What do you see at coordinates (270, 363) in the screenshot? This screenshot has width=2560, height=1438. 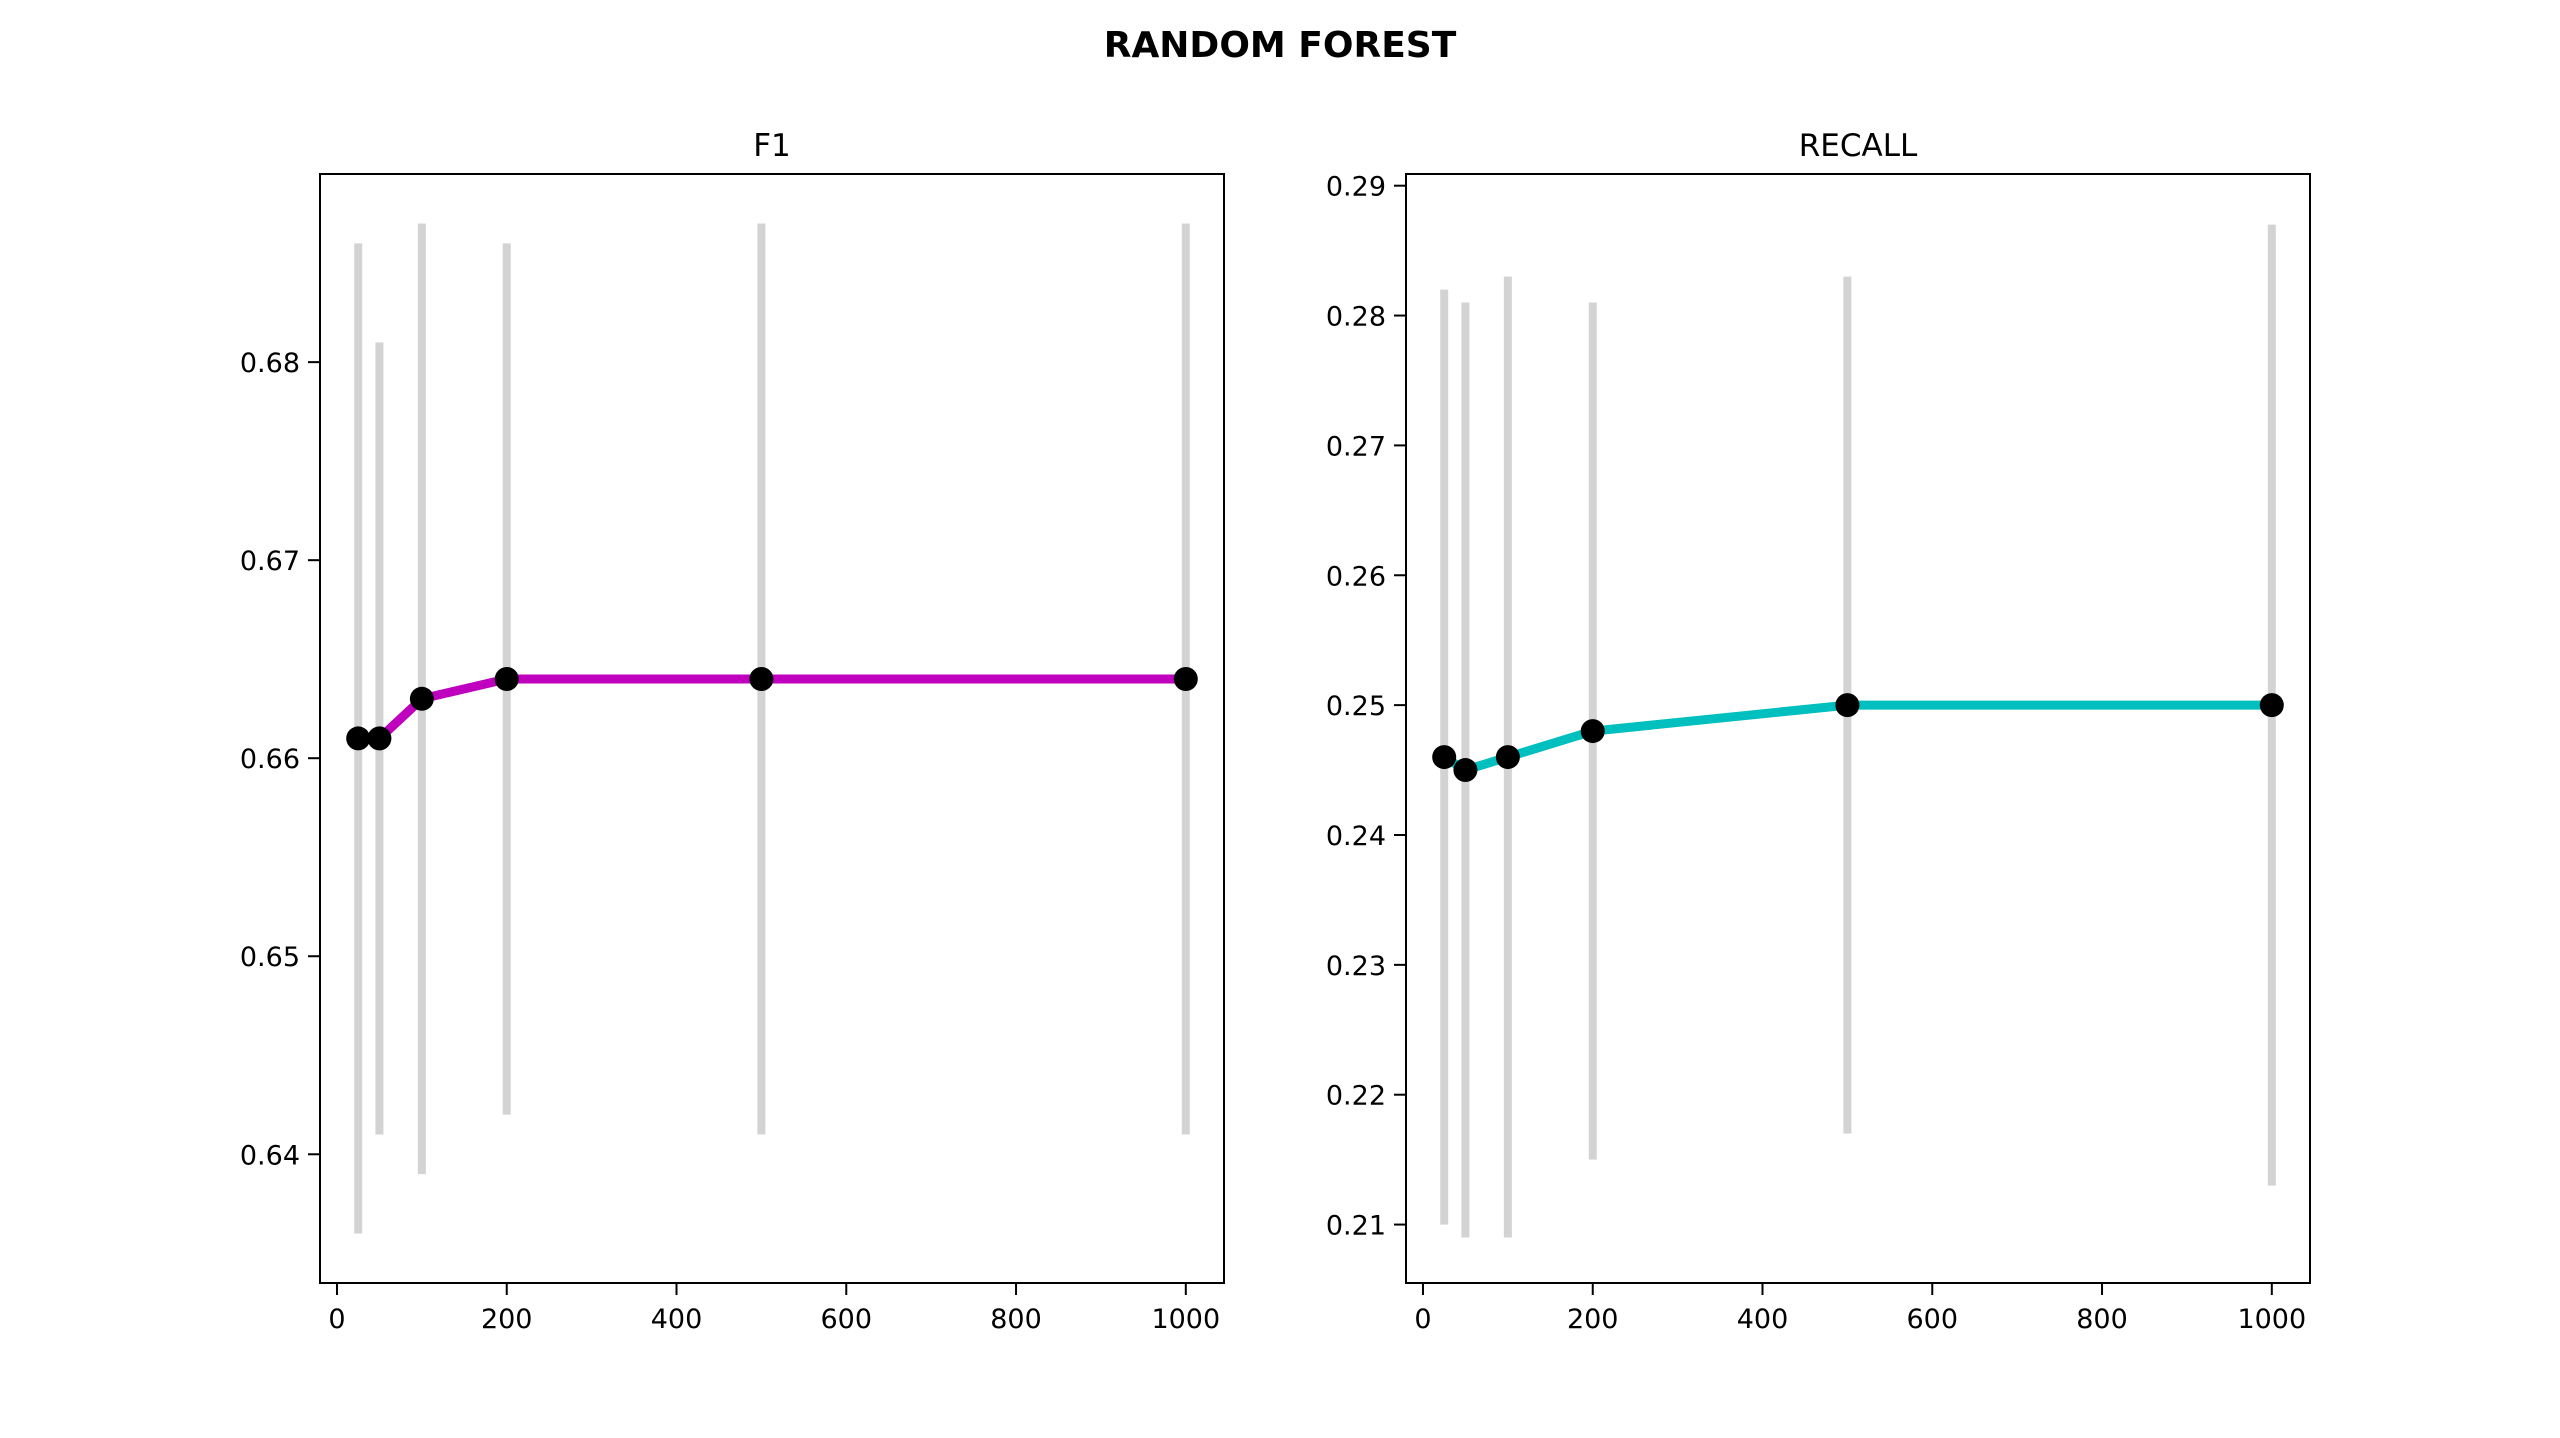 I see `f1-y-tick-label: 0.68` at bounding box center [270, 363].